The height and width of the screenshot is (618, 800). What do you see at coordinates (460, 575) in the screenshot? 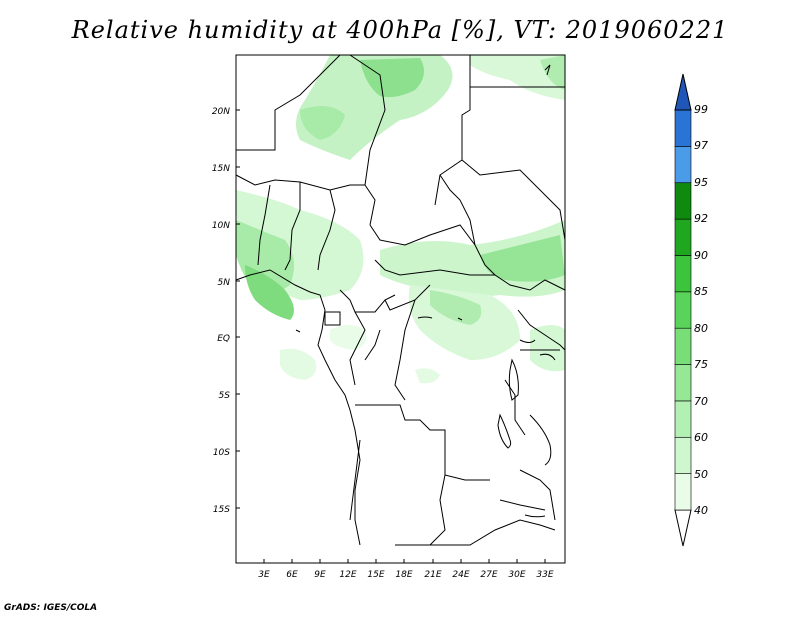
I see `lon-label-24e: 24E` at bounding box center [460, 575].